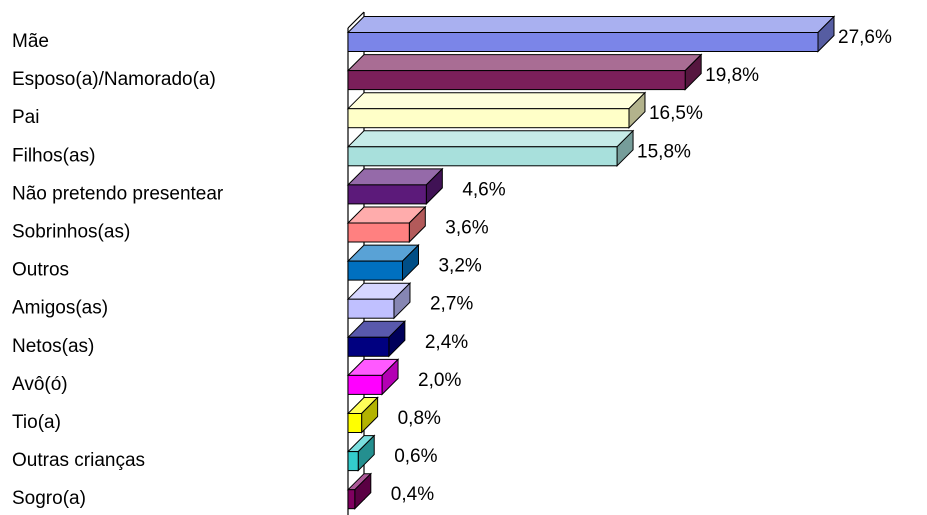 The image size is (927, 515). What do you see at coordinates (412, 494) in the screenshot?
I see `value-label: 0,4%` at bounding box center [412, 494].